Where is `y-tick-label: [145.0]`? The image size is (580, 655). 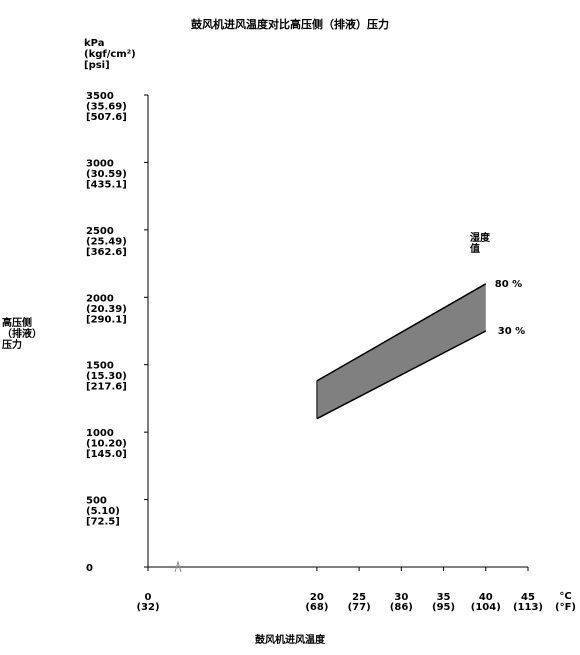 y-tick-label: [145.0] is located at coordinates (106, 454).